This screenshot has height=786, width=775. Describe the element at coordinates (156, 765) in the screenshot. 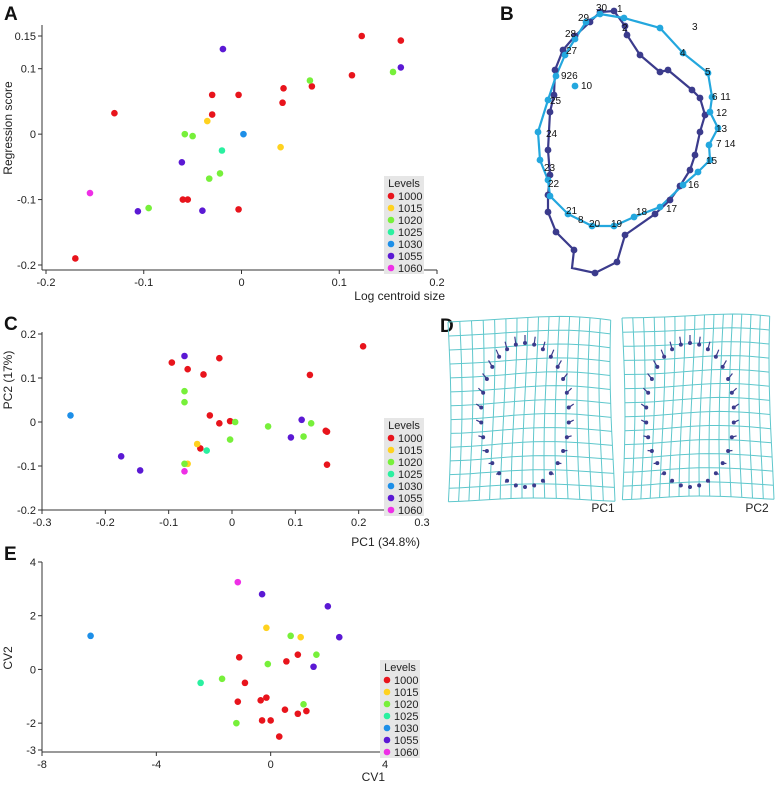

I see `x-tick-label-e: -4` at that location.